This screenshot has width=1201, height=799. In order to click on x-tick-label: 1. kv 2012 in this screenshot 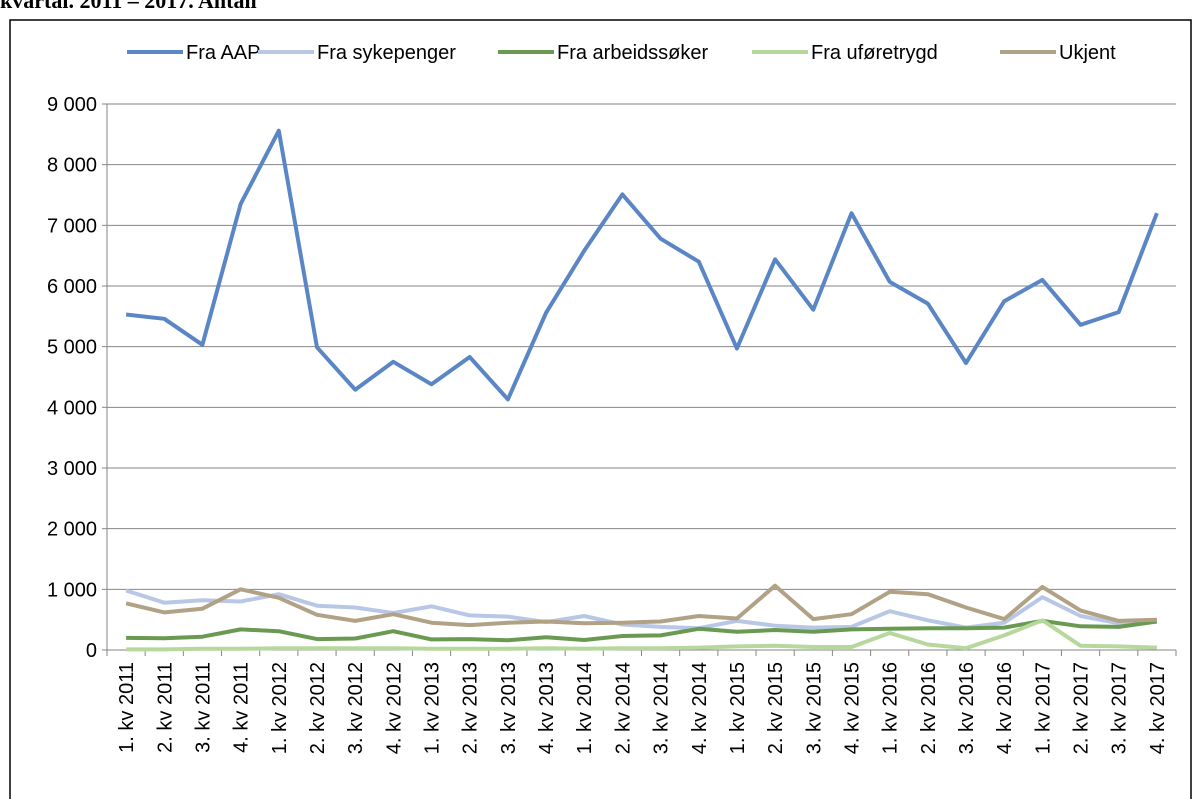, I will do `click(280, 708)`.